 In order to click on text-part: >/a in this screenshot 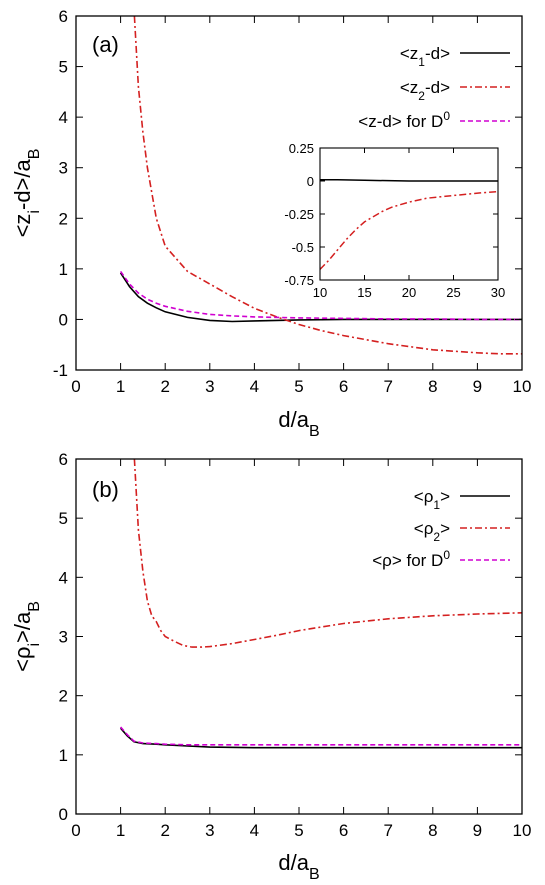, I will do `click(22, 627)`.